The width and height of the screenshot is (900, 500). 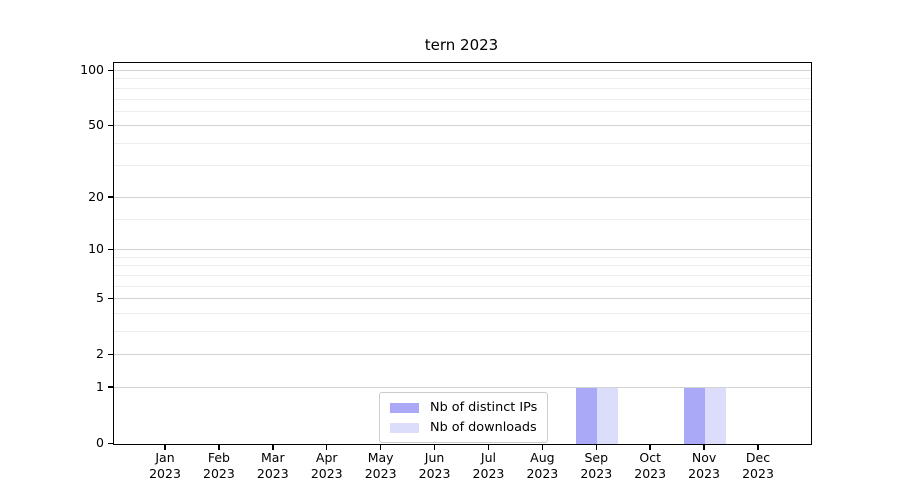 What do you see at coordinates (272, 465) in the screenshot?
I see `x-axis-tick-label: Mar 2023` at bounding box center [272, 465].